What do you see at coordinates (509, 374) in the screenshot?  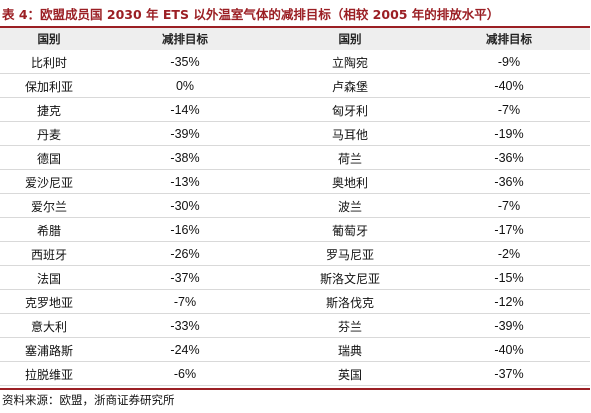 I see `cell-target-right: -37%` at bounding box center [509, 374].